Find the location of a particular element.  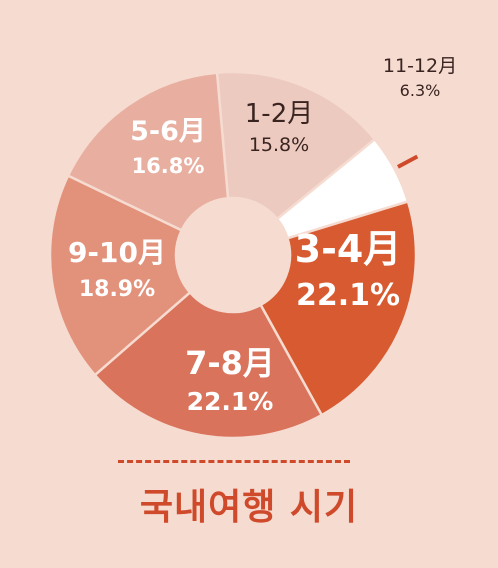

slice-label-1: 11-12月 is located at coordinates (420, 66).